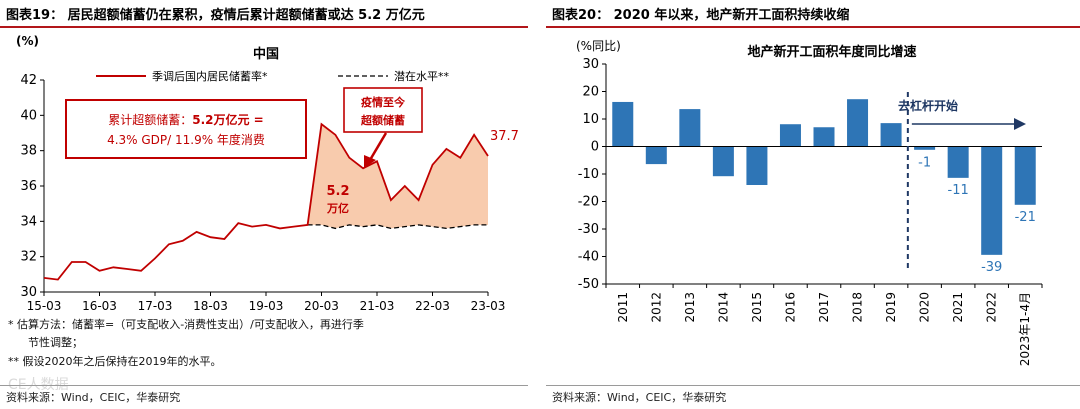  Describe the element at coordinates (28, 221) in the screenshot. I see `y-tick-label: 34` at that location.